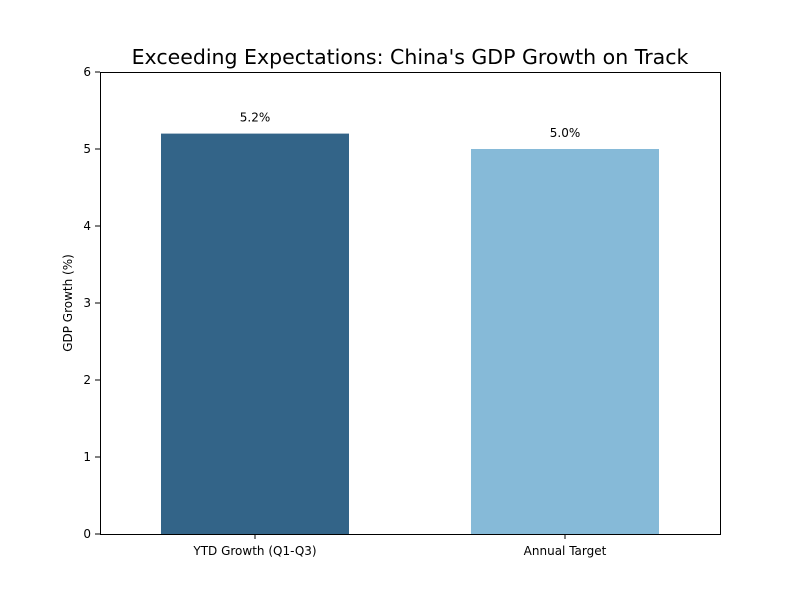  I want to click on y-tick-label: 4, so click(87, 226).